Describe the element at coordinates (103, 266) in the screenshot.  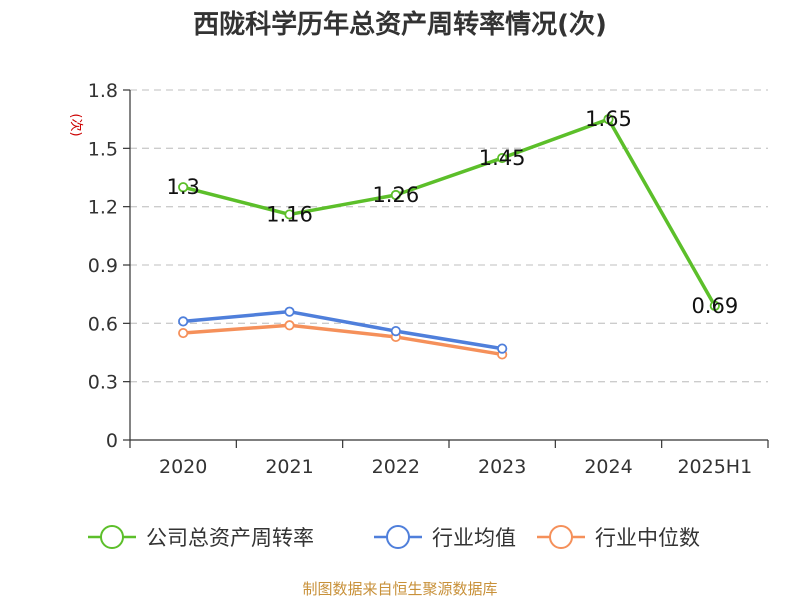
I see `y-tick-label: 0.9` at that location.